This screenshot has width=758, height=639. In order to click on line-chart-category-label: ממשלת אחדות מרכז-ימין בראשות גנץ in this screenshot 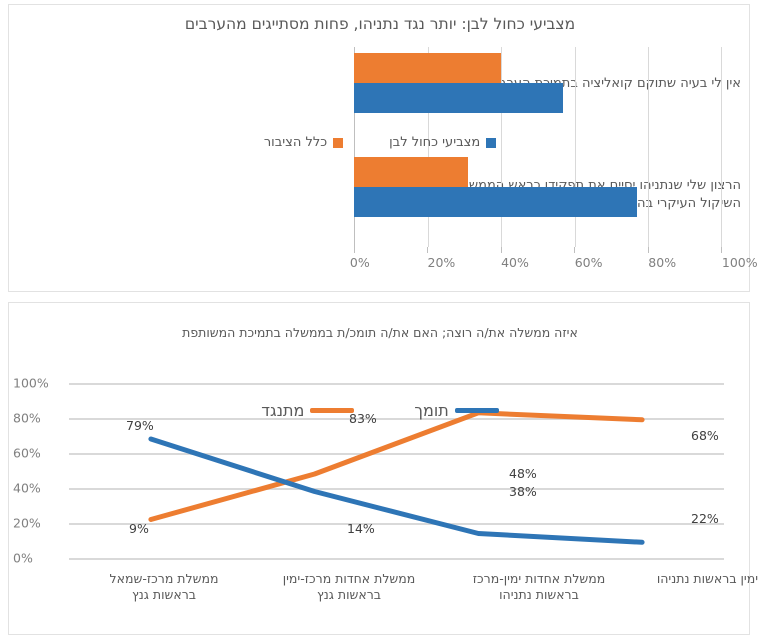, I will do `click(349, 587)`.